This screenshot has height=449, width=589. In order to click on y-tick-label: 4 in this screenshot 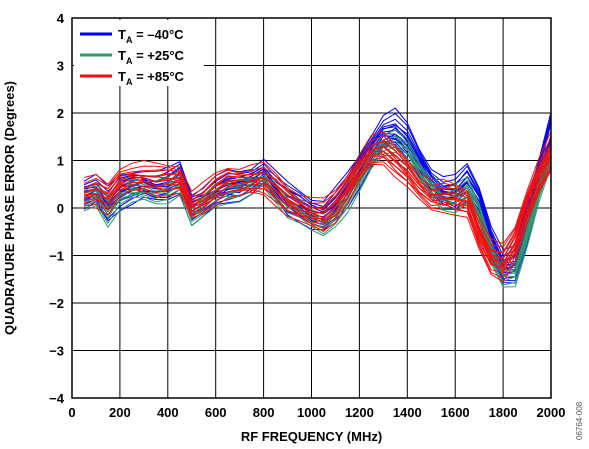, I will do `click(61, 18)`.